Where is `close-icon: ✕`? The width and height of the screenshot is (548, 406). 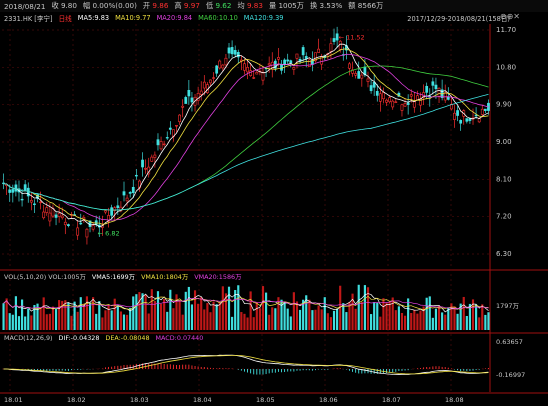
close-icon: ✕ is located at coordinates (516, 16).